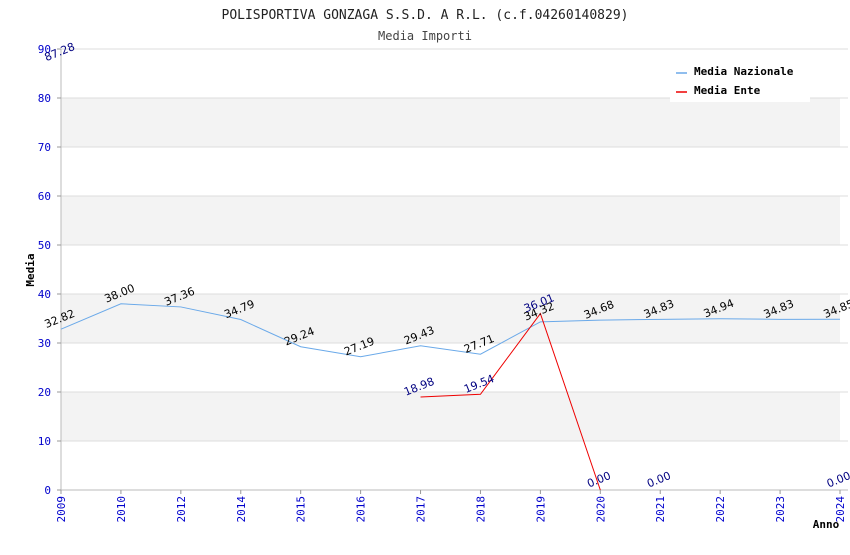  What do you see at coordinates (840, 509) in the screenshot?
I see `x-tick-label: 2024` at bounding box center [840, 509].